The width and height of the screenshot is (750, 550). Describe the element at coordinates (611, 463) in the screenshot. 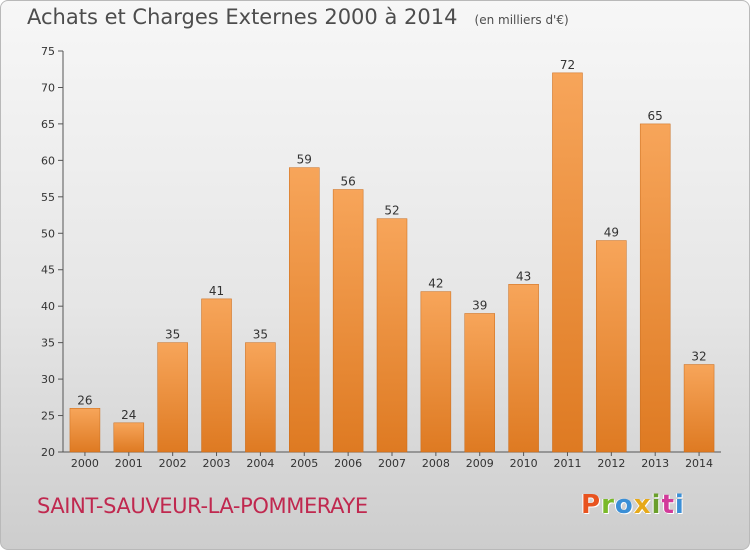

I see `x-tick-label: 2012` at that location.